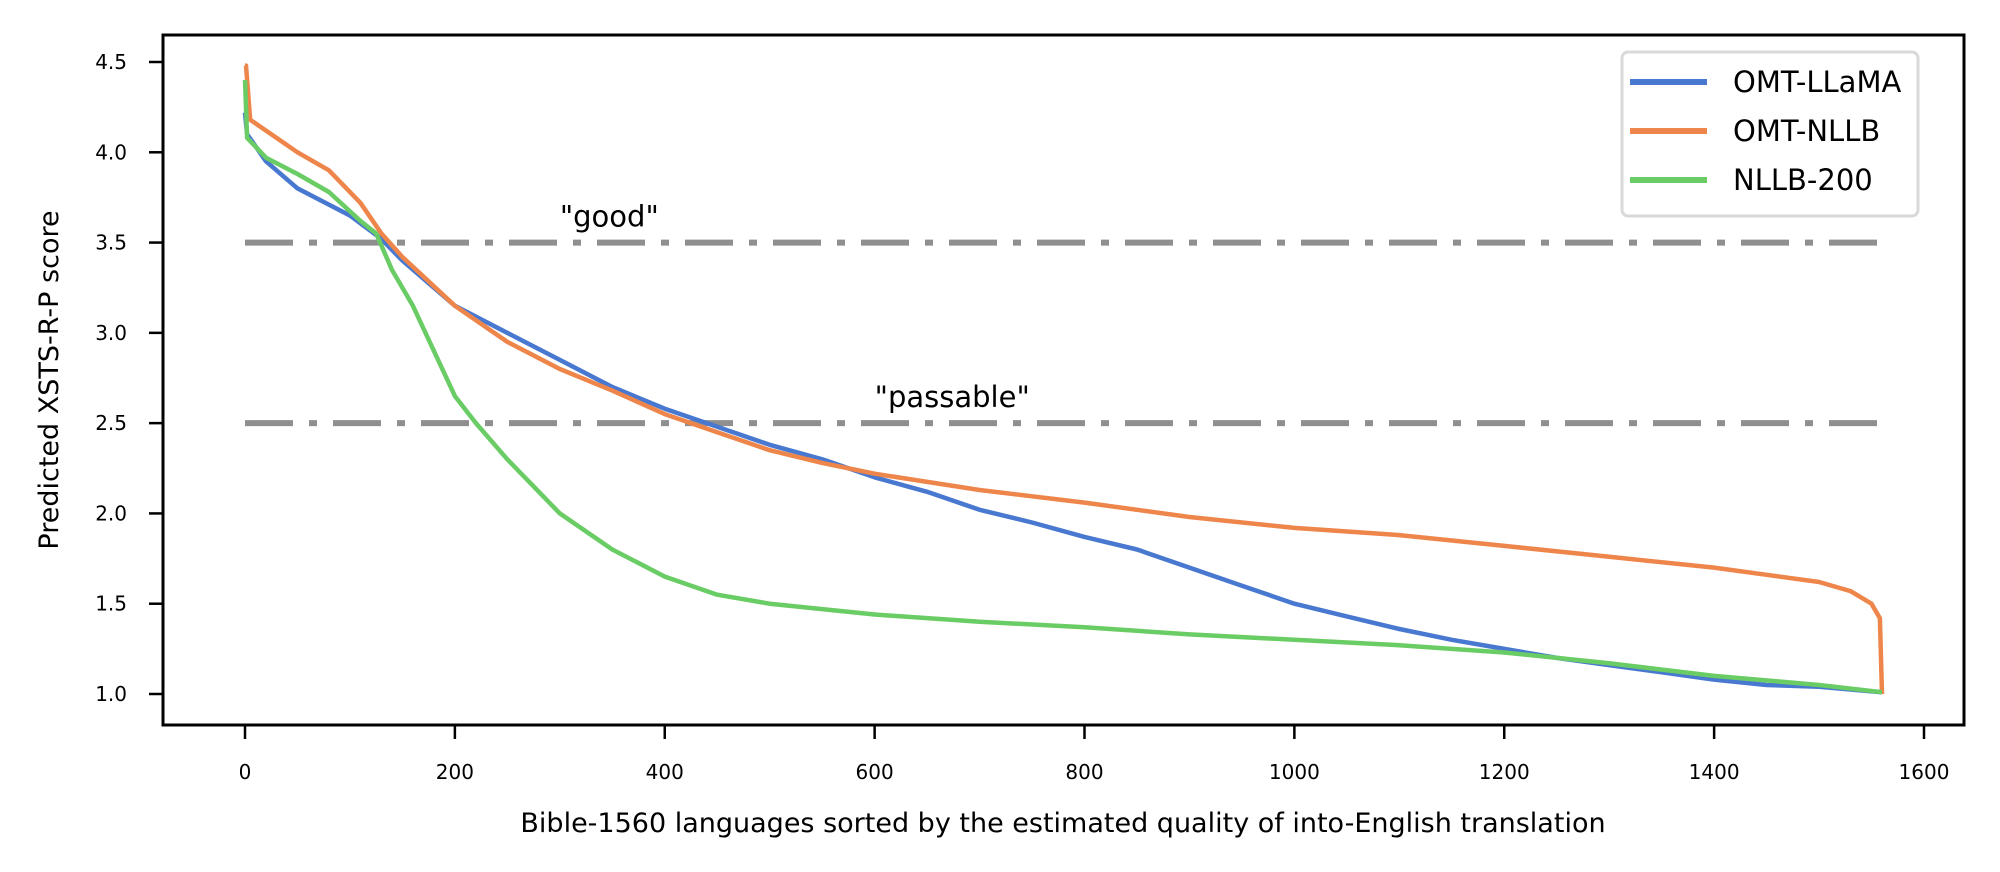 The image size is (2000, 872). Describe the element at coordinates (1504, 772) in the screenshot. I see `x-tick-label: 1200` at that location.